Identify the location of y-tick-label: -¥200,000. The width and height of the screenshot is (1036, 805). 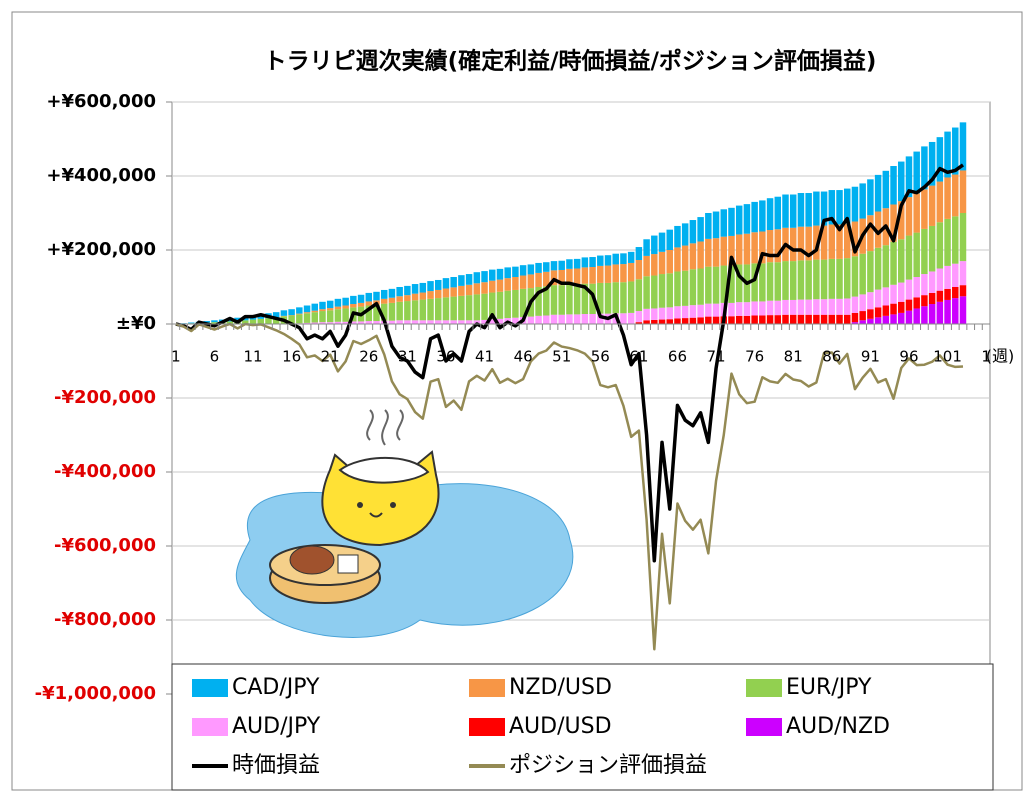
(105, 397).